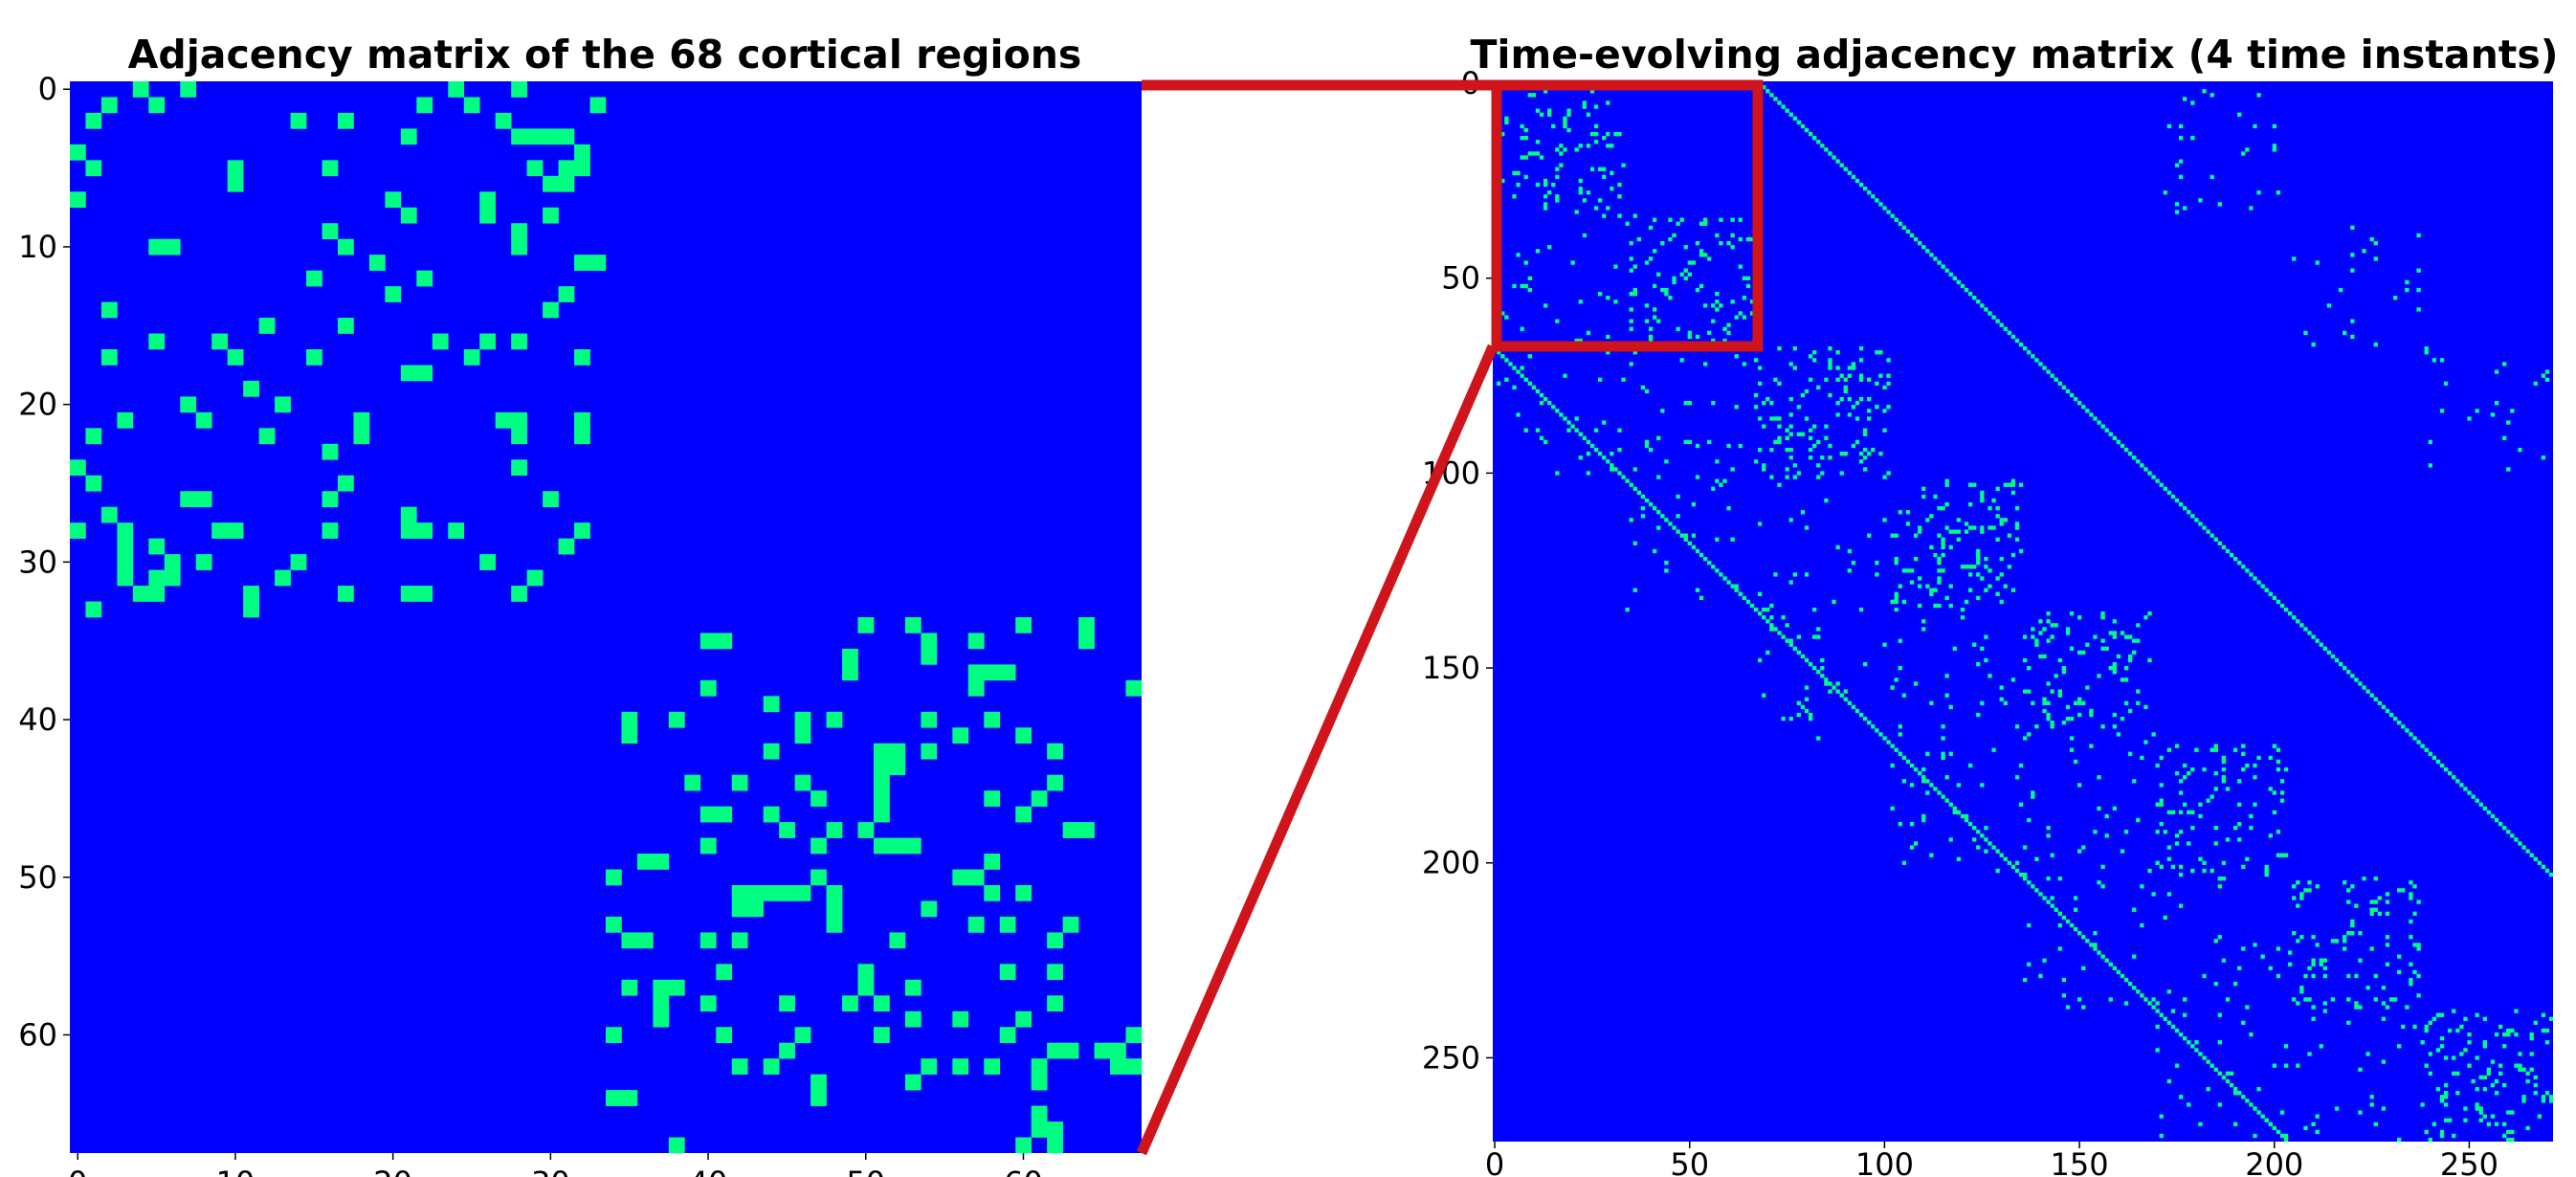 Image resolution: width=2576 pixels, height=1177 pixels. Describe the element at coordinates (1451, 863) in the screenshot. I see `right-y-tick-label: 200` at that location.